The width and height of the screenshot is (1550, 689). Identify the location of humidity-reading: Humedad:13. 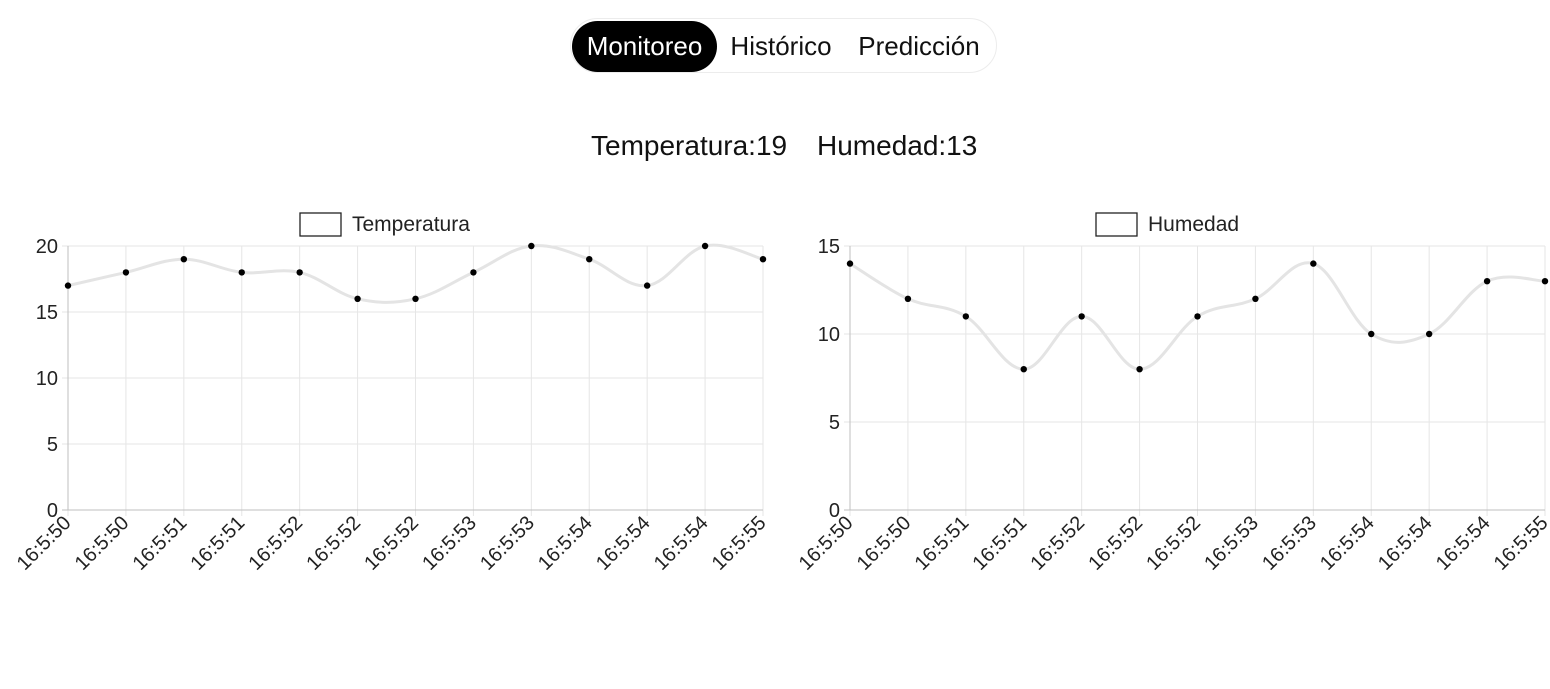
(897, 145).